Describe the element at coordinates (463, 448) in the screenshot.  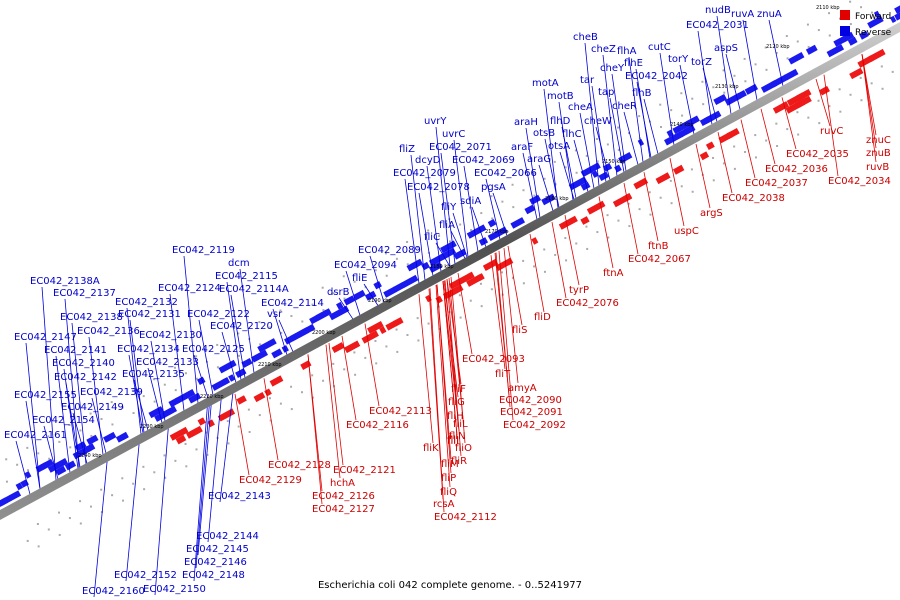
I see `gene-label: fliO` at that location.